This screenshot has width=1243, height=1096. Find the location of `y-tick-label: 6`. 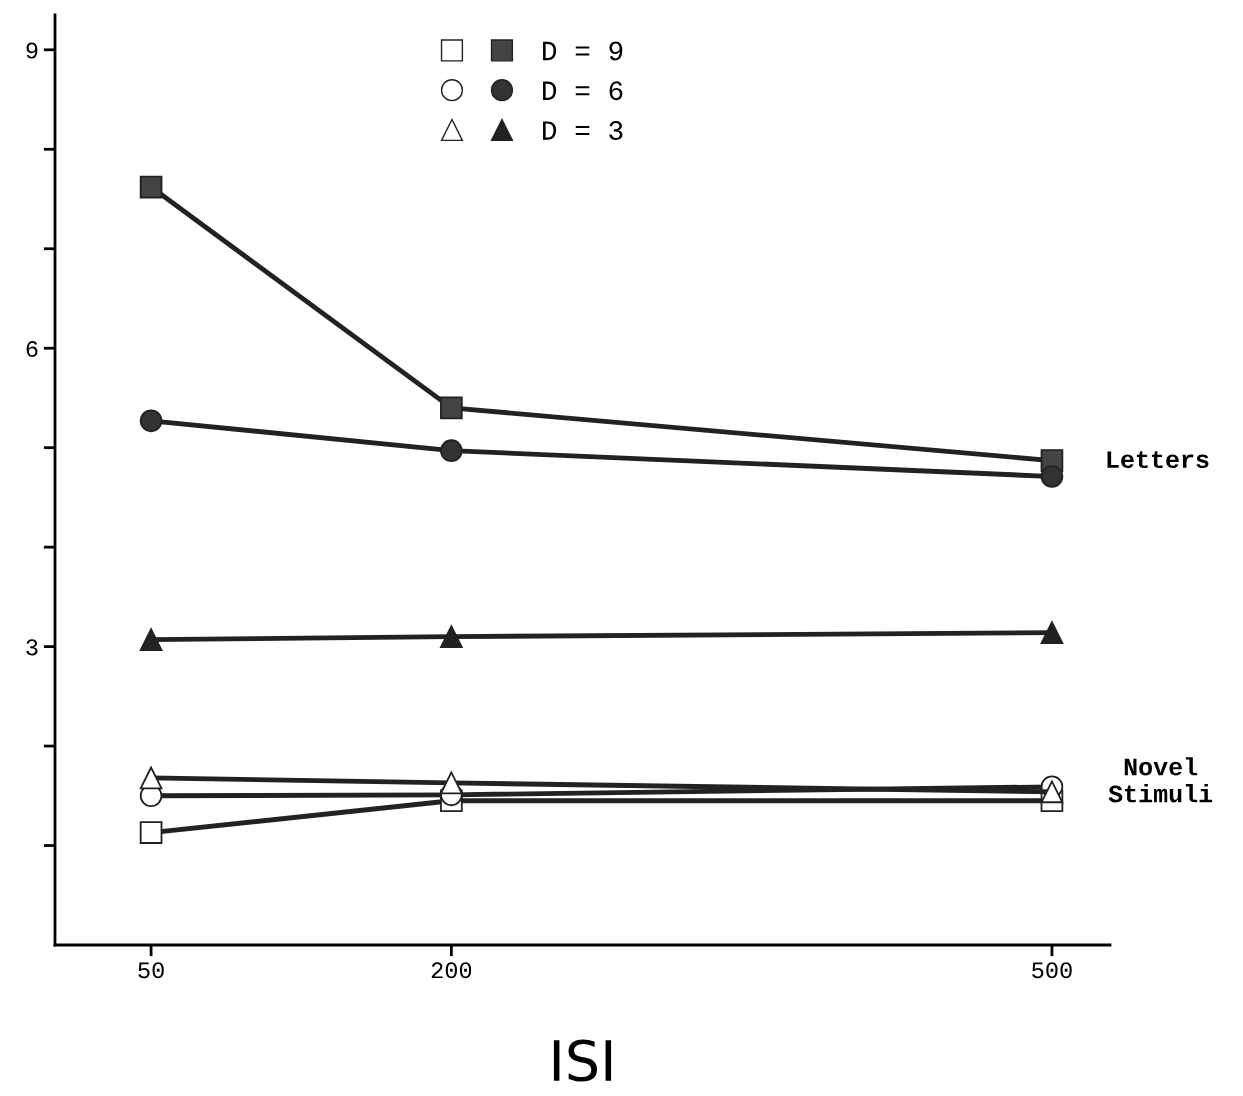

y-tick-label: 6 is located at coordinates (32, 348).